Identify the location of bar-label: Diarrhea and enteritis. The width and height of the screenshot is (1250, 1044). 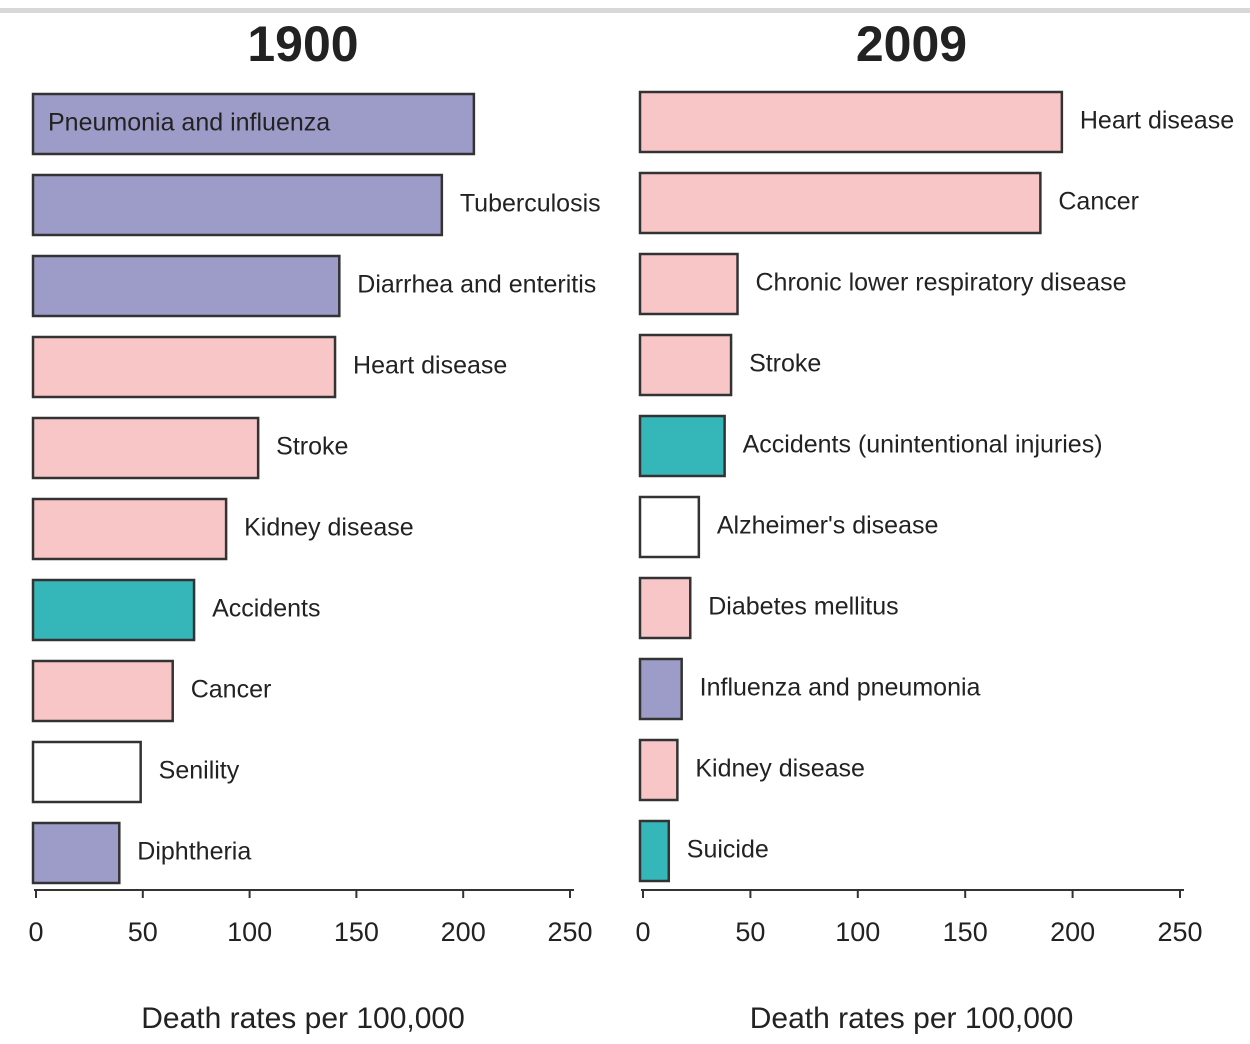
(476, 285).